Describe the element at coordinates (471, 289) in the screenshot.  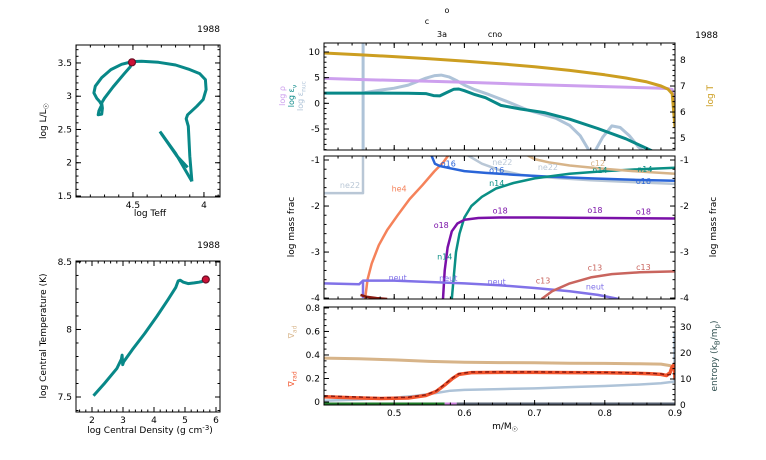
I see `neut-curve` at that location.